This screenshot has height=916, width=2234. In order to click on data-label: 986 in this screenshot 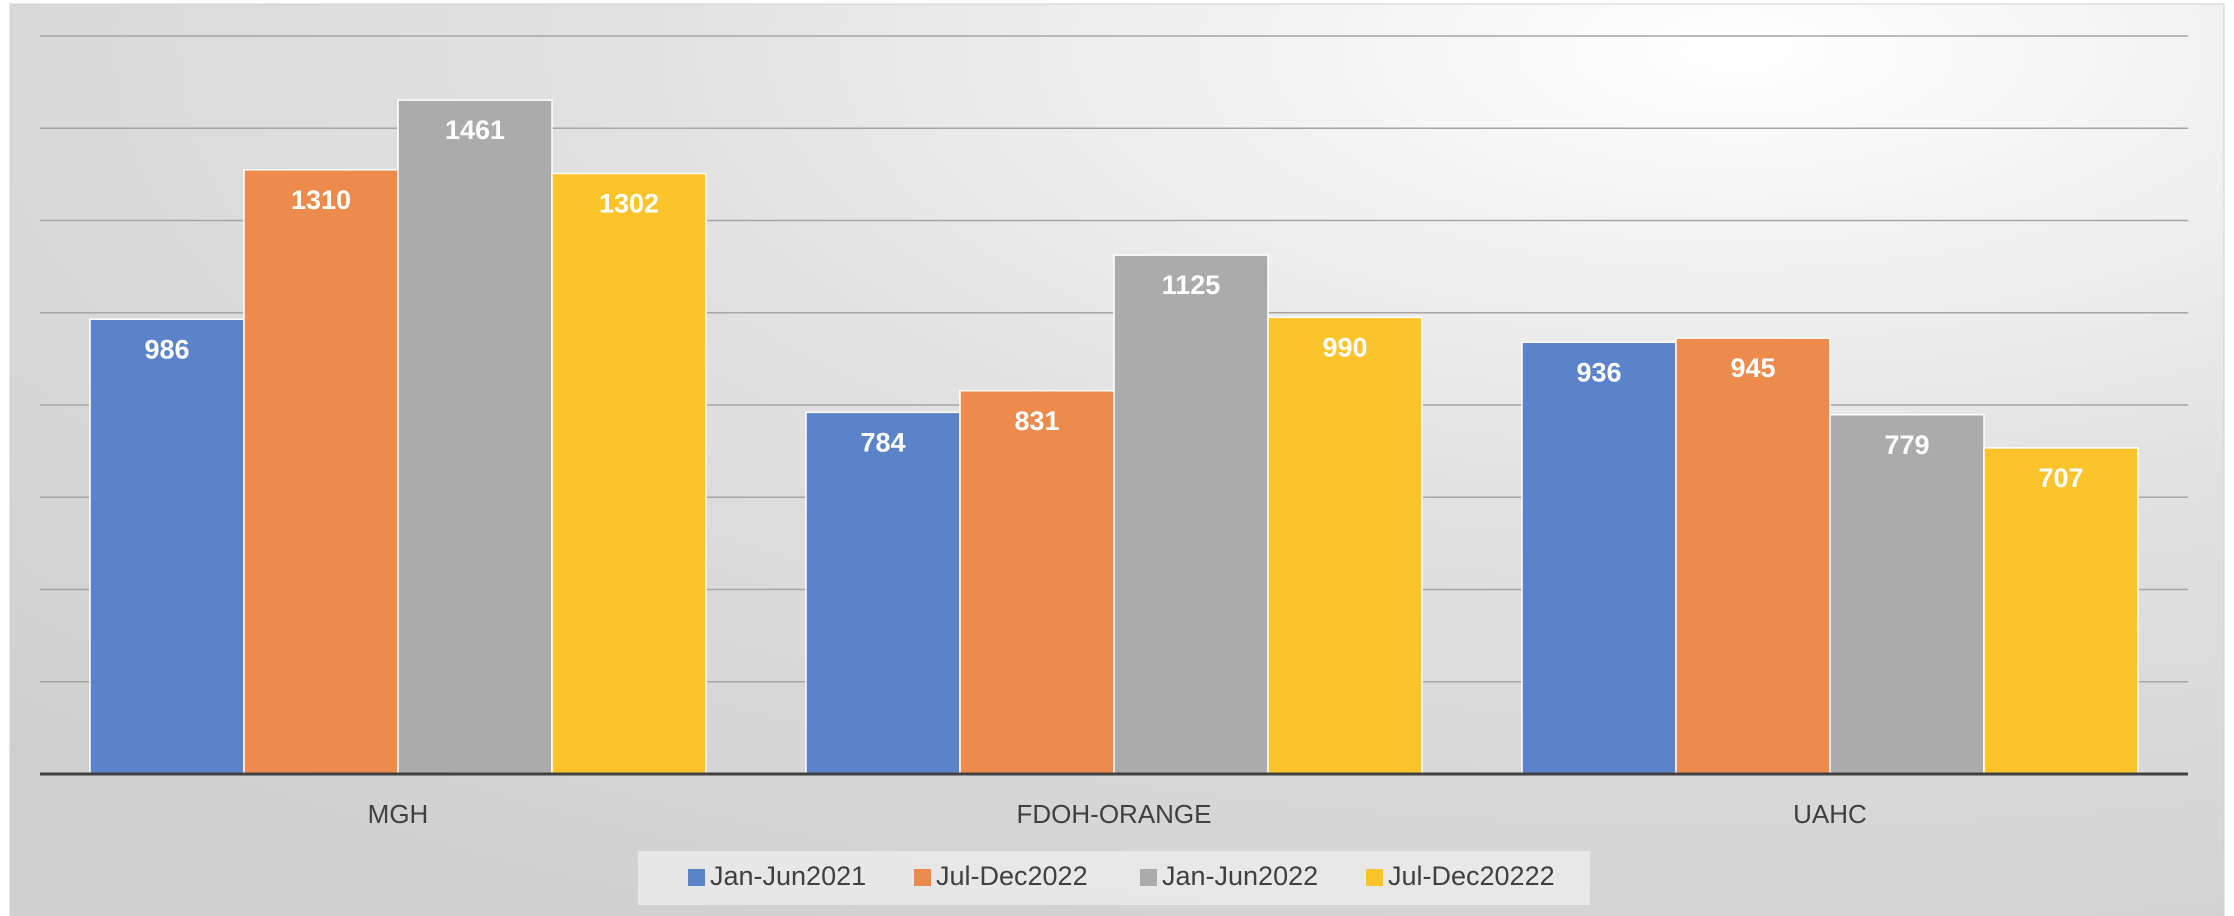, I will do `click(166, 349)`.